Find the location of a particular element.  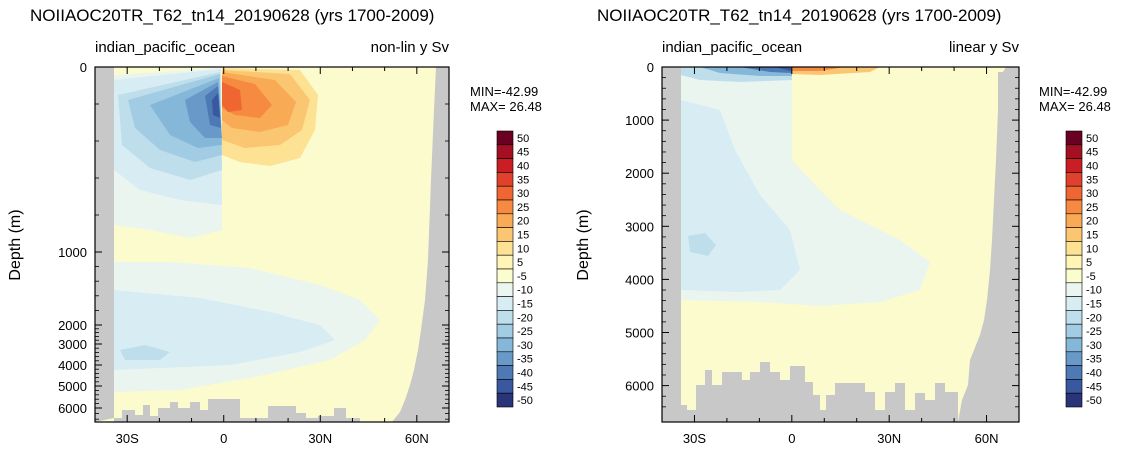

colorbar-label: 50 is located at coordinates (523, 139).